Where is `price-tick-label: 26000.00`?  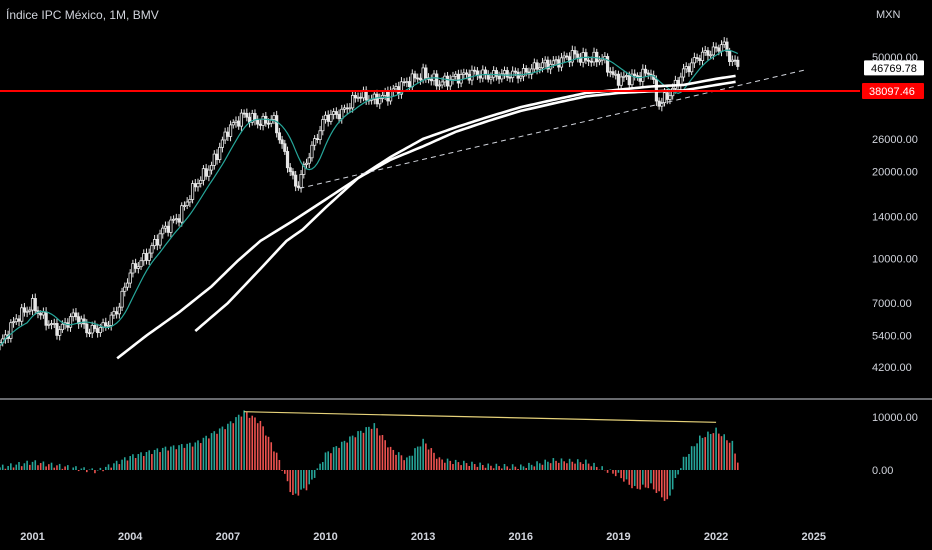 price-tick-label: 26000.00 is located at coordinates (895, 140).